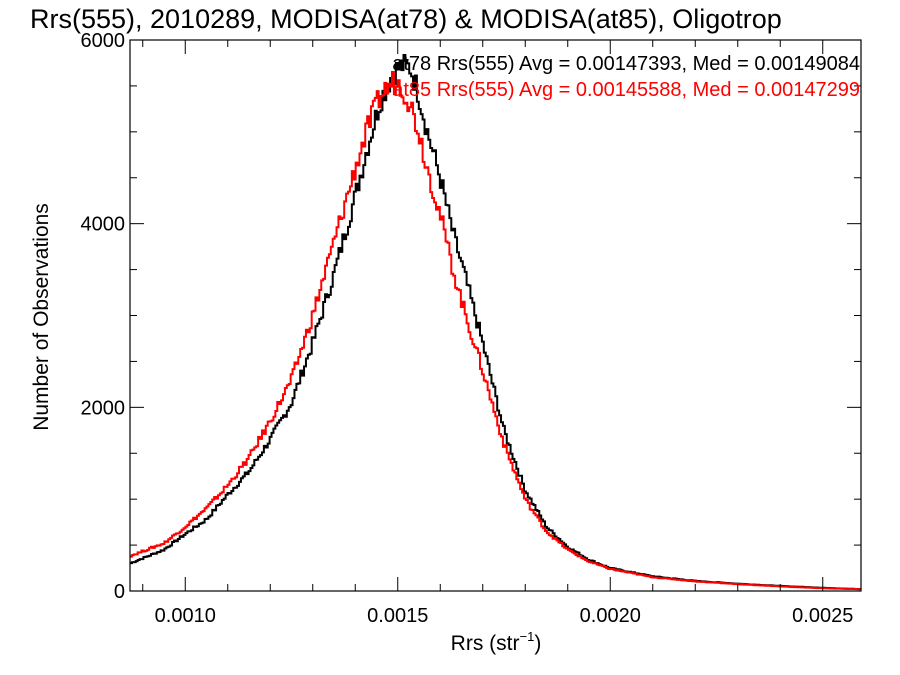  Describe the element at coordinates (41, 317) in the screenshot. I see `y-axis-label: Number of Observations` at that location.